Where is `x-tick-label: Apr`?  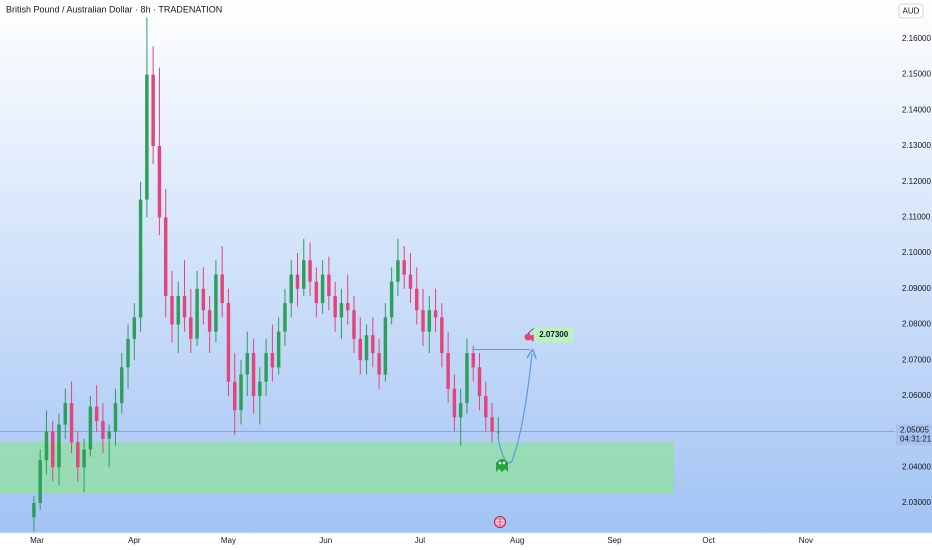 x-tick-label: Apr is located at coordinates (134, 540).